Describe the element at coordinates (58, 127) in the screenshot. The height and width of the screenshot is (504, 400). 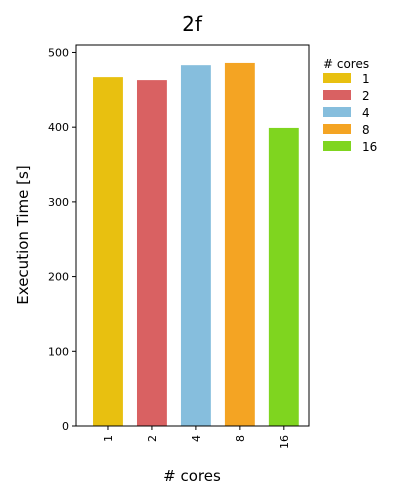
I see `y-tick-label: 400` at that location.